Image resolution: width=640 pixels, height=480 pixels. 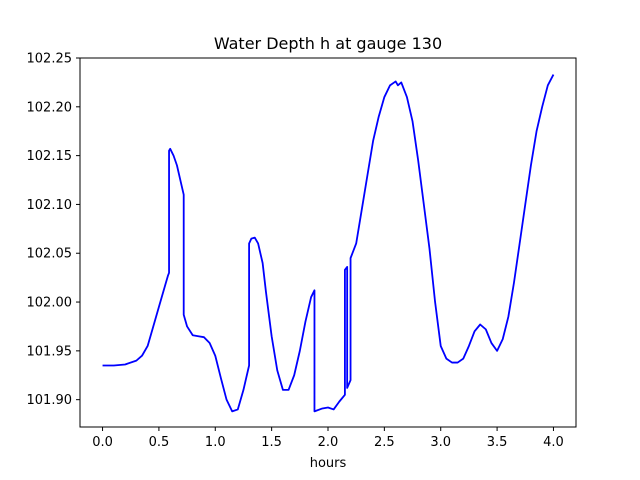 I want to click on y-tick-label: 102.10, so click(x=50, y=205).